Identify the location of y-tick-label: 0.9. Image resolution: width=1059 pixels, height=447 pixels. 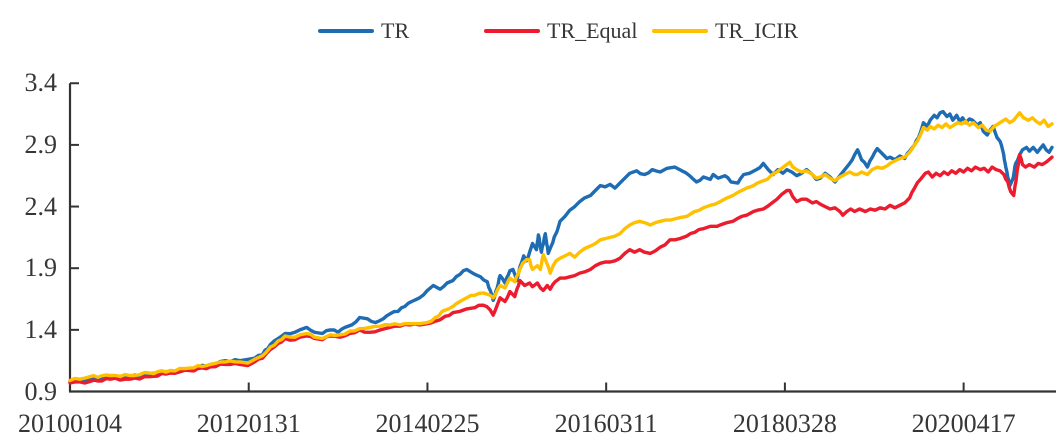
(41, 391).